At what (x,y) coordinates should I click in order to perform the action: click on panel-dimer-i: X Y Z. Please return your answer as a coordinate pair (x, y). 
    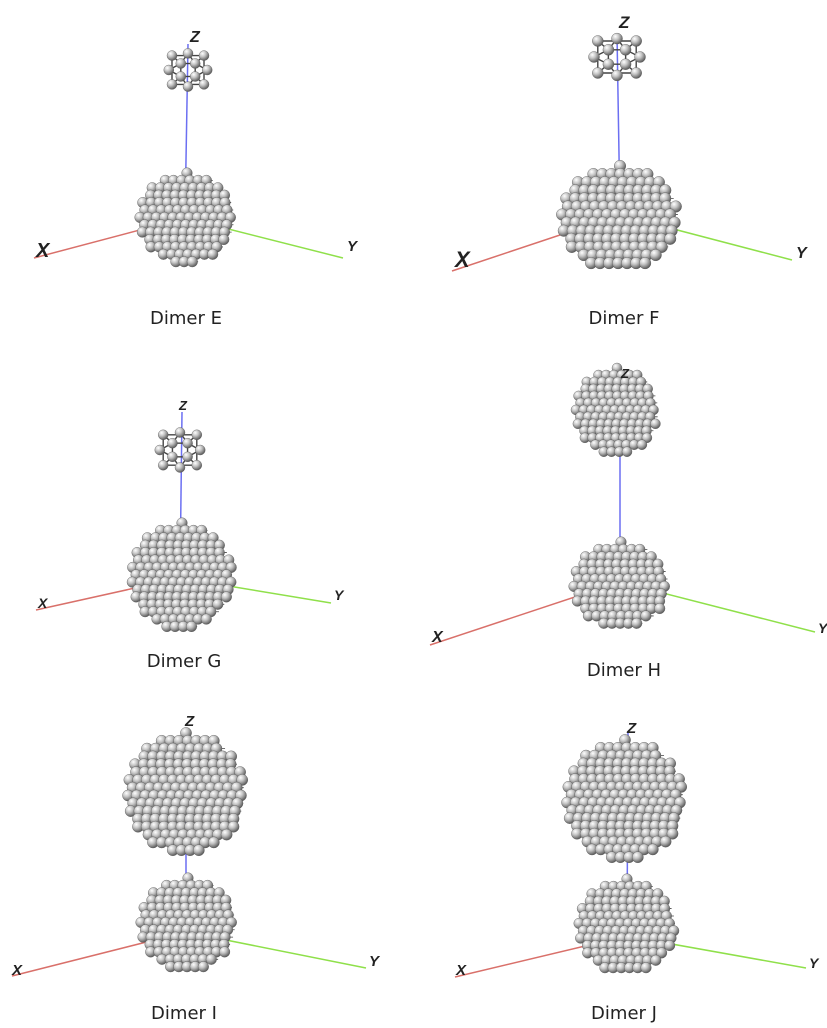
    Looking at the image, I should click on (196, 846).